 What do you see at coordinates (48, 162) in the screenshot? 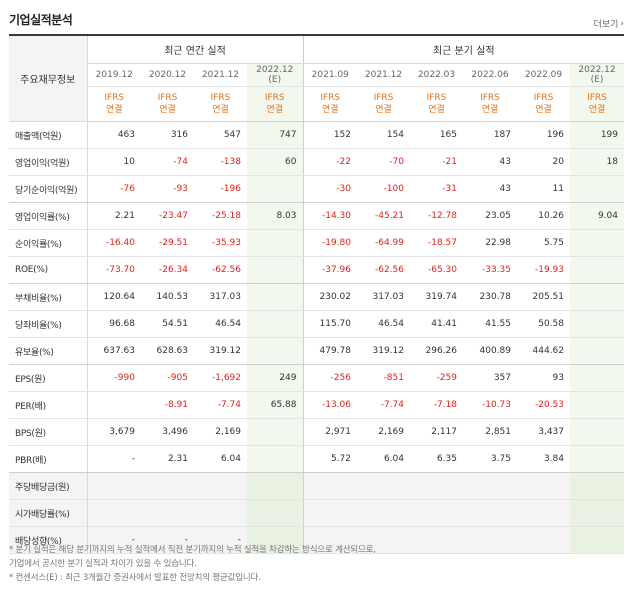
I see `row-label: 영업이익(억원)` at bounding box center [48, 162].